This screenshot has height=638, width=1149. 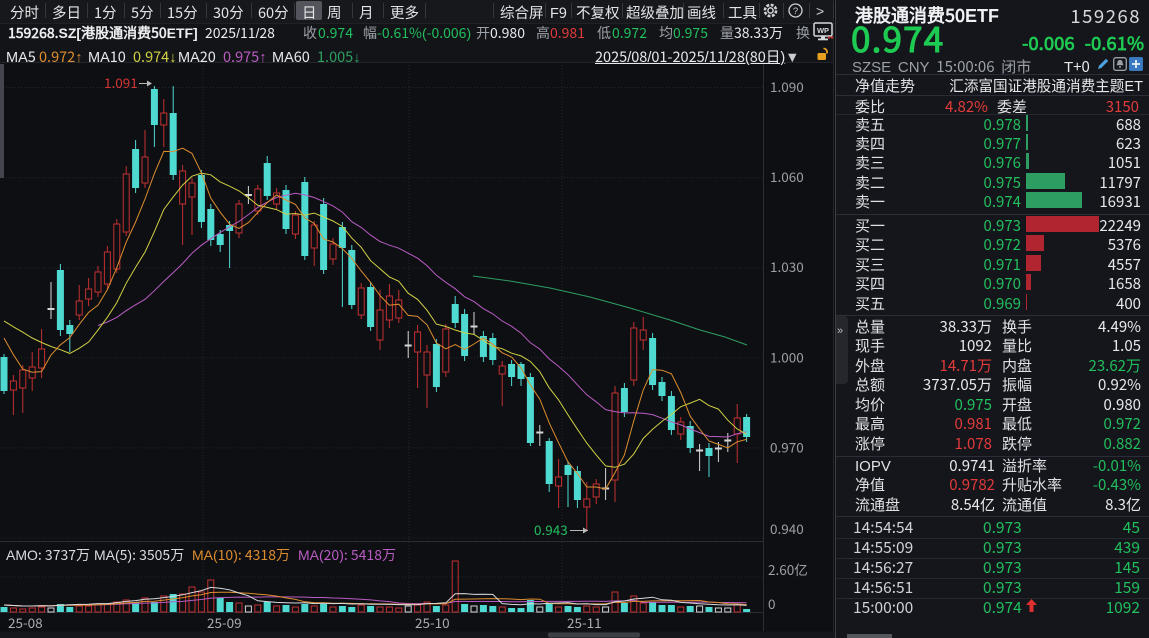 I want to click on svg-text: 25-09, so click(x=224, y=622).